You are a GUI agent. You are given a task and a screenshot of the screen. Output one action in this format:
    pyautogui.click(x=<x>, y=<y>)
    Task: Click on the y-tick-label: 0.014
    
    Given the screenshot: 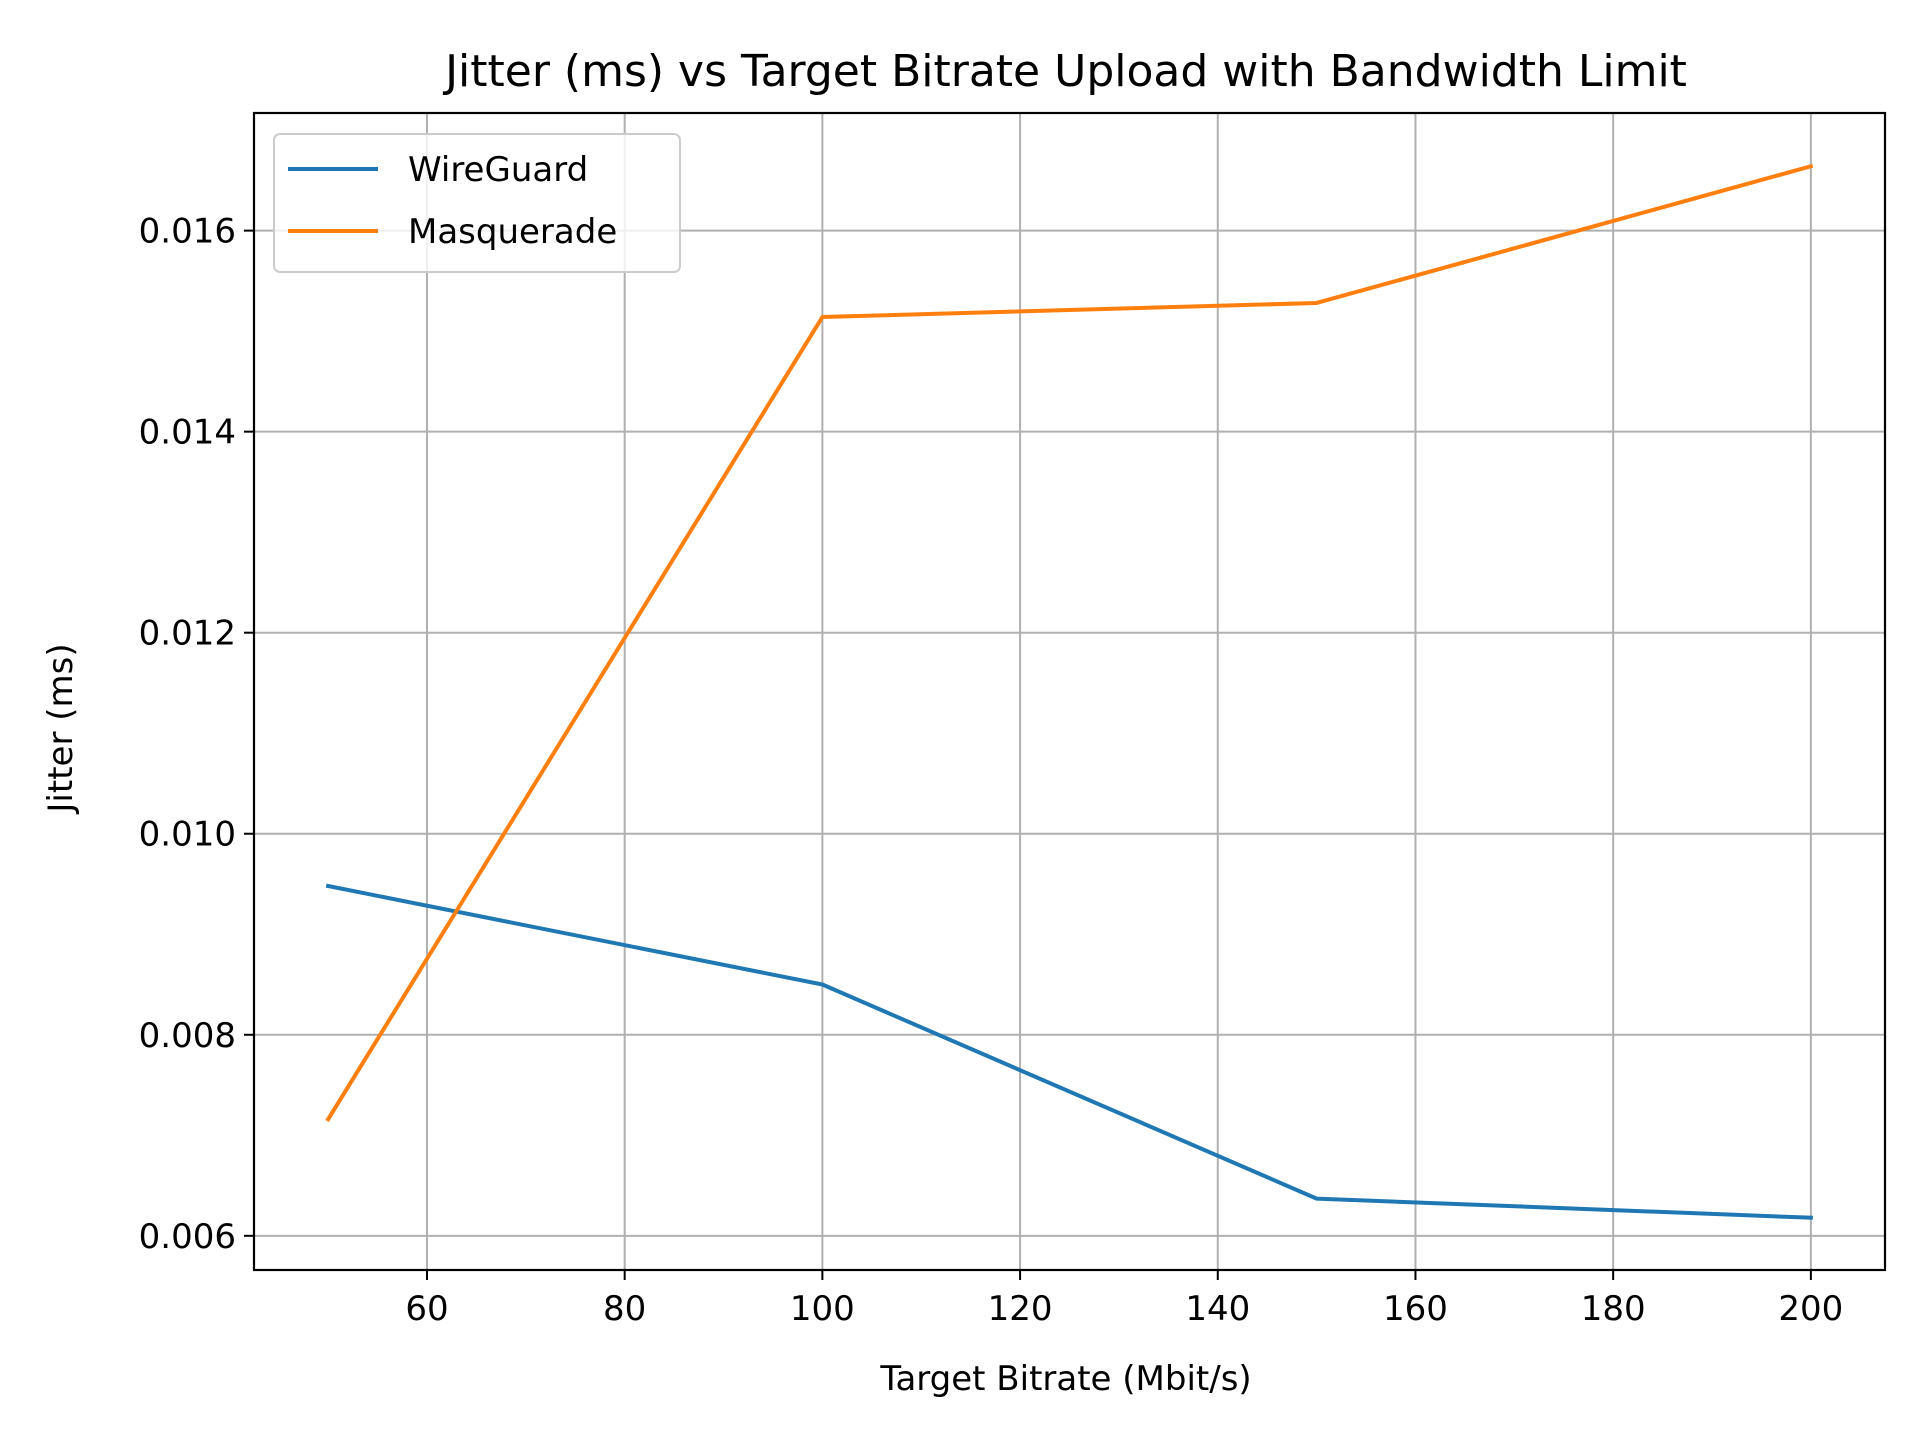 What is the action you would take?
    pyautogui.click(x=187, y=433)
    